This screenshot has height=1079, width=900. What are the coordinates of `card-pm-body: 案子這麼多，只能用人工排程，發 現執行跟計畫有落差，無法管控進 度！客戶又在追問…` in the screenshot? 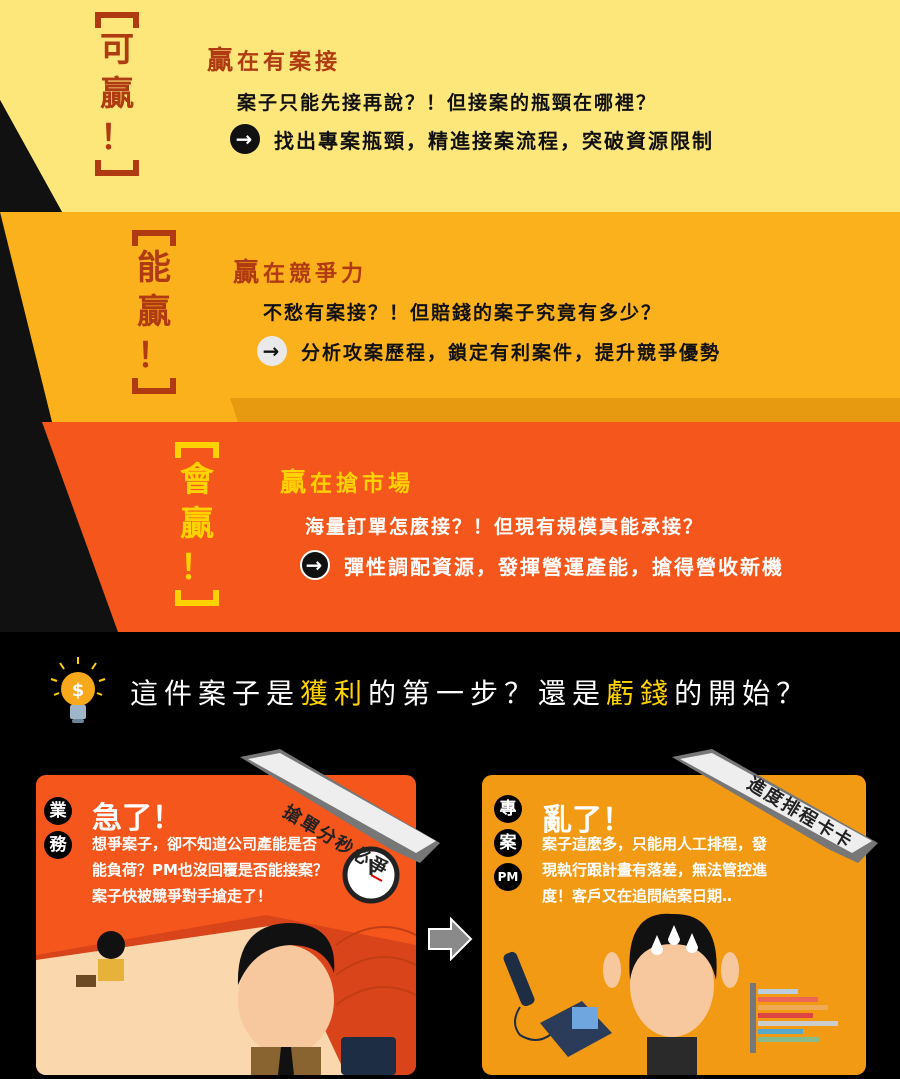 It's located at (655, 870).